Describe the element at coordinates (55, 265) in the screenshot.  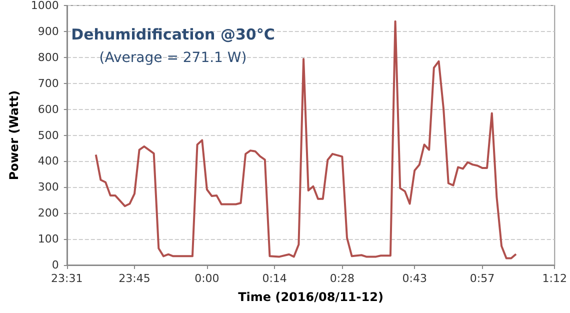
I see `y-tick-label: 0` at that location.